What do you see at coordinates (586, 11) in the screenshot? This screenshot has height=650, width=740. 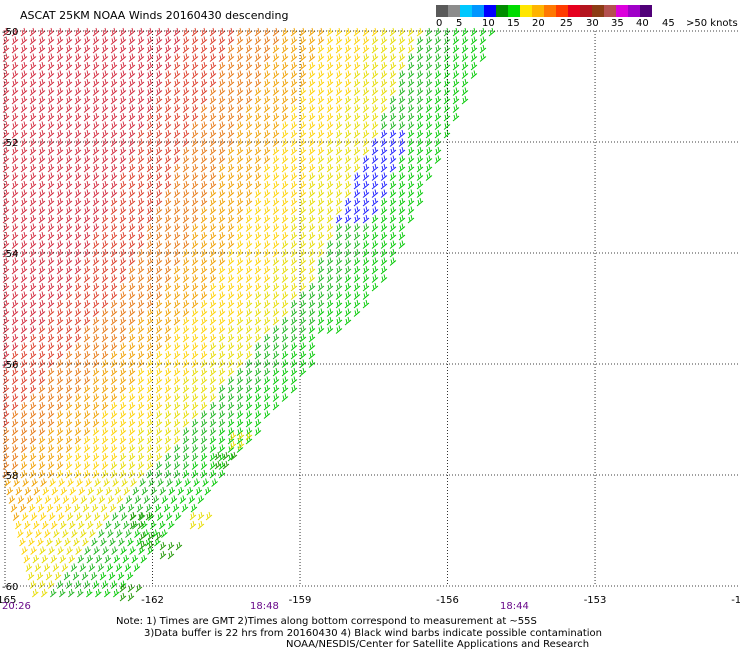 I see `legend-swatch` at bounding box center [586, 11].